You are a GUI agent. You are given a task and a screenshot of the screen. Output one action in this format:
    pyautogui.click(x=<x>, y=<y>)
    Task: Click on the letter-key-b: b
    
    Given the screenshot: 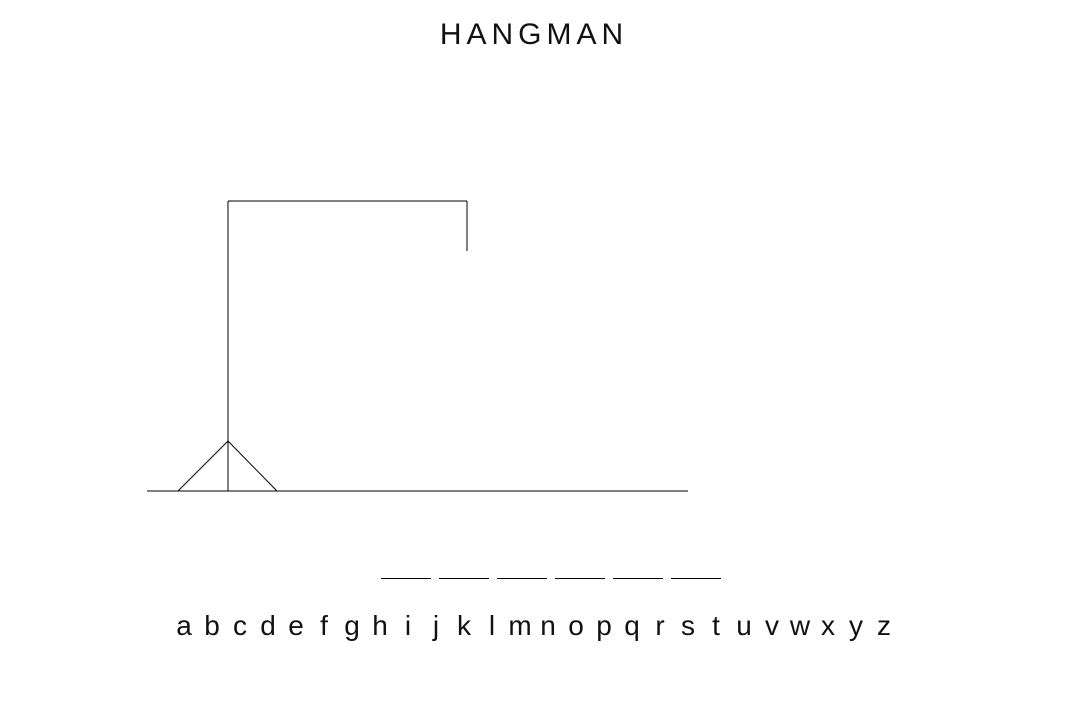 What is the action you would take?
    pyautogui.click(x=212, y=625)
    